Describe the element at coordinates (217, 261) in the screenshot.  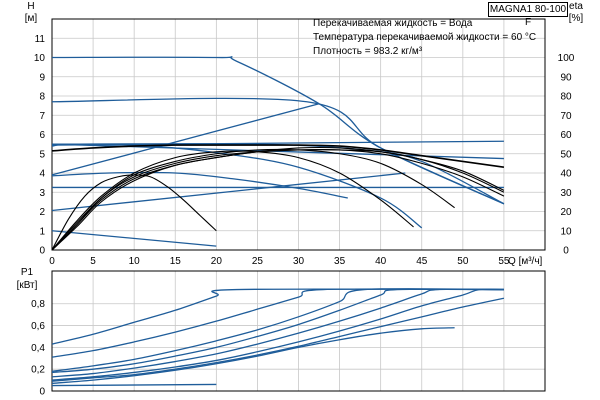
I see `x-tick-label: 20` at that location.